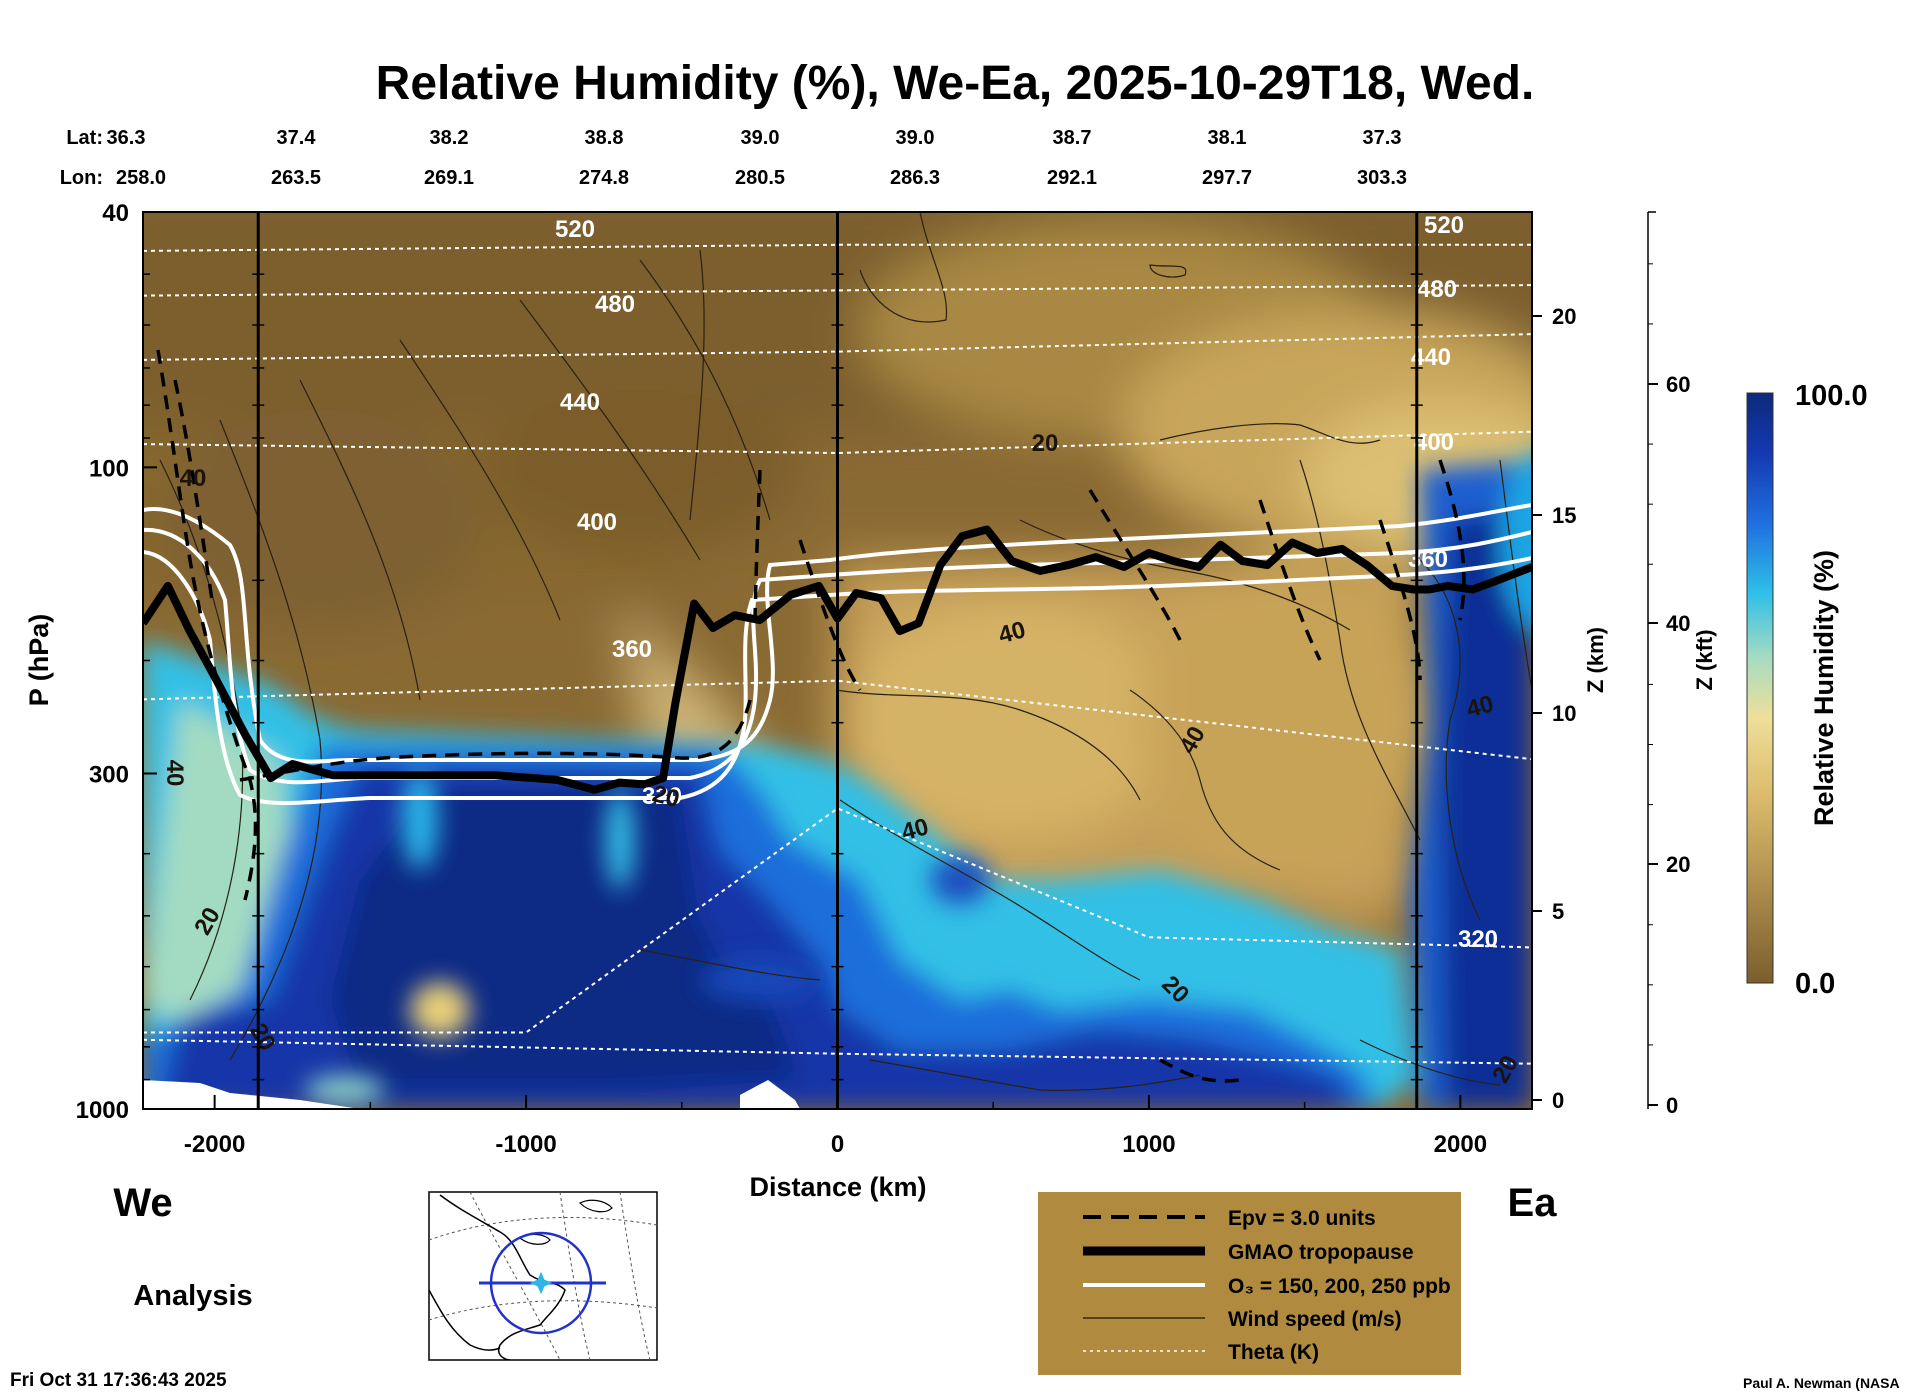 The height and width of the screenshot is (1394, 1926). I want to click on credit: Paul A. Newman (NASA, so click(1821, 1383).